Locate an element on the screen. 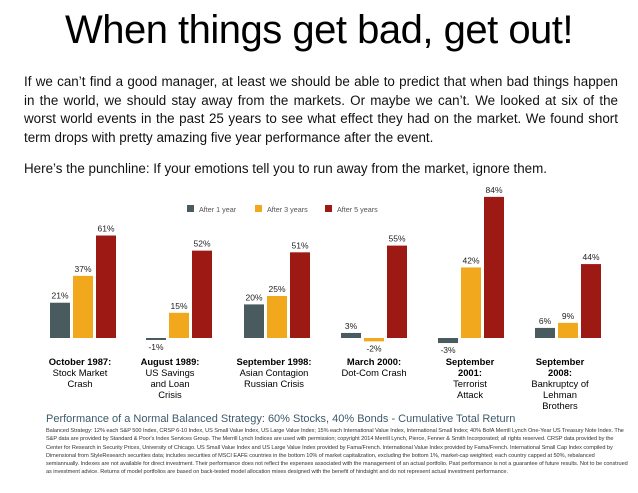 The image size is (638, 493). event-label-1: August 1989: US Savings and Loan Crisis is located at coordinates (170, 378).